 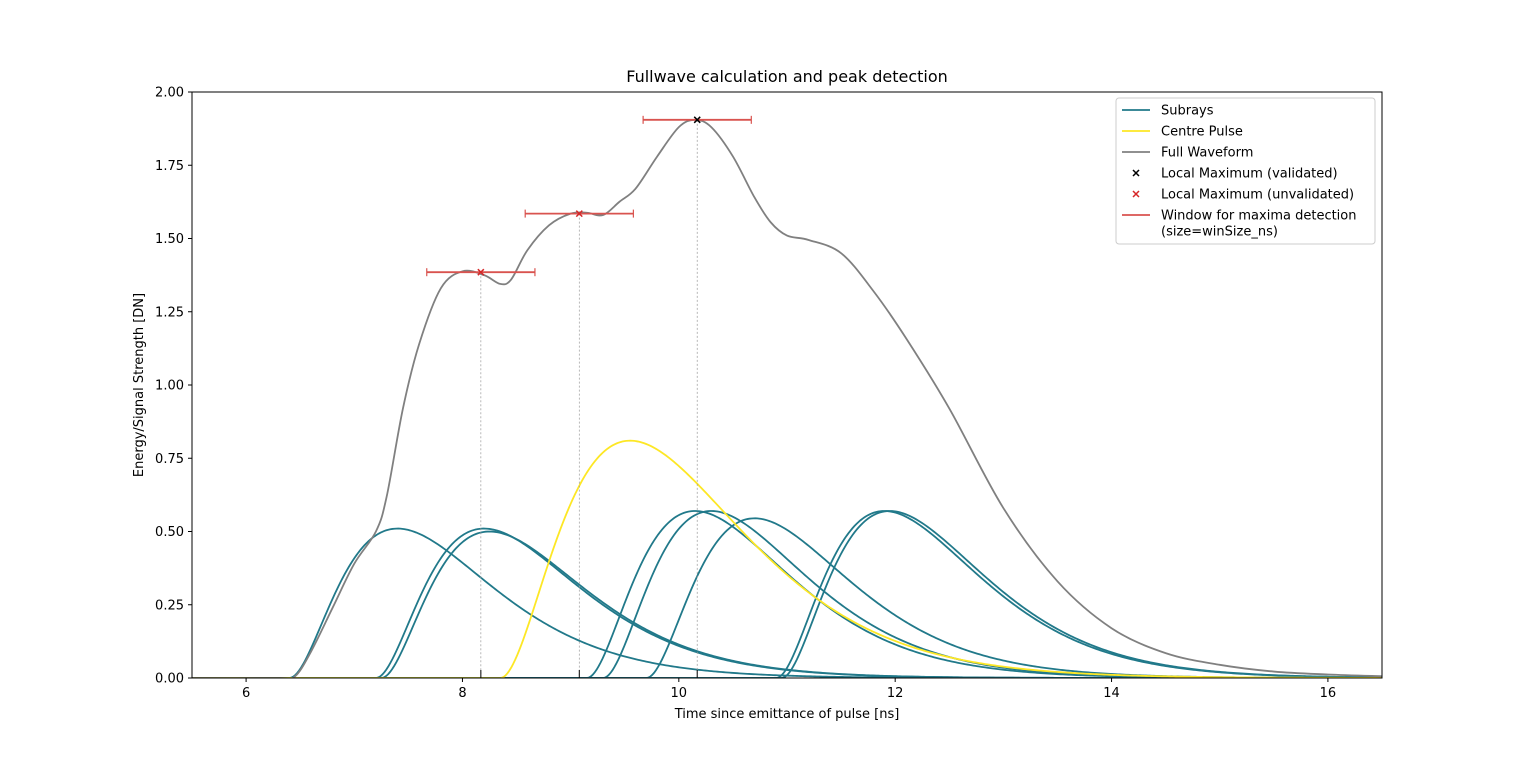 I want to click on y-tick-label-1: 0.25, so click(x=169, y=605).